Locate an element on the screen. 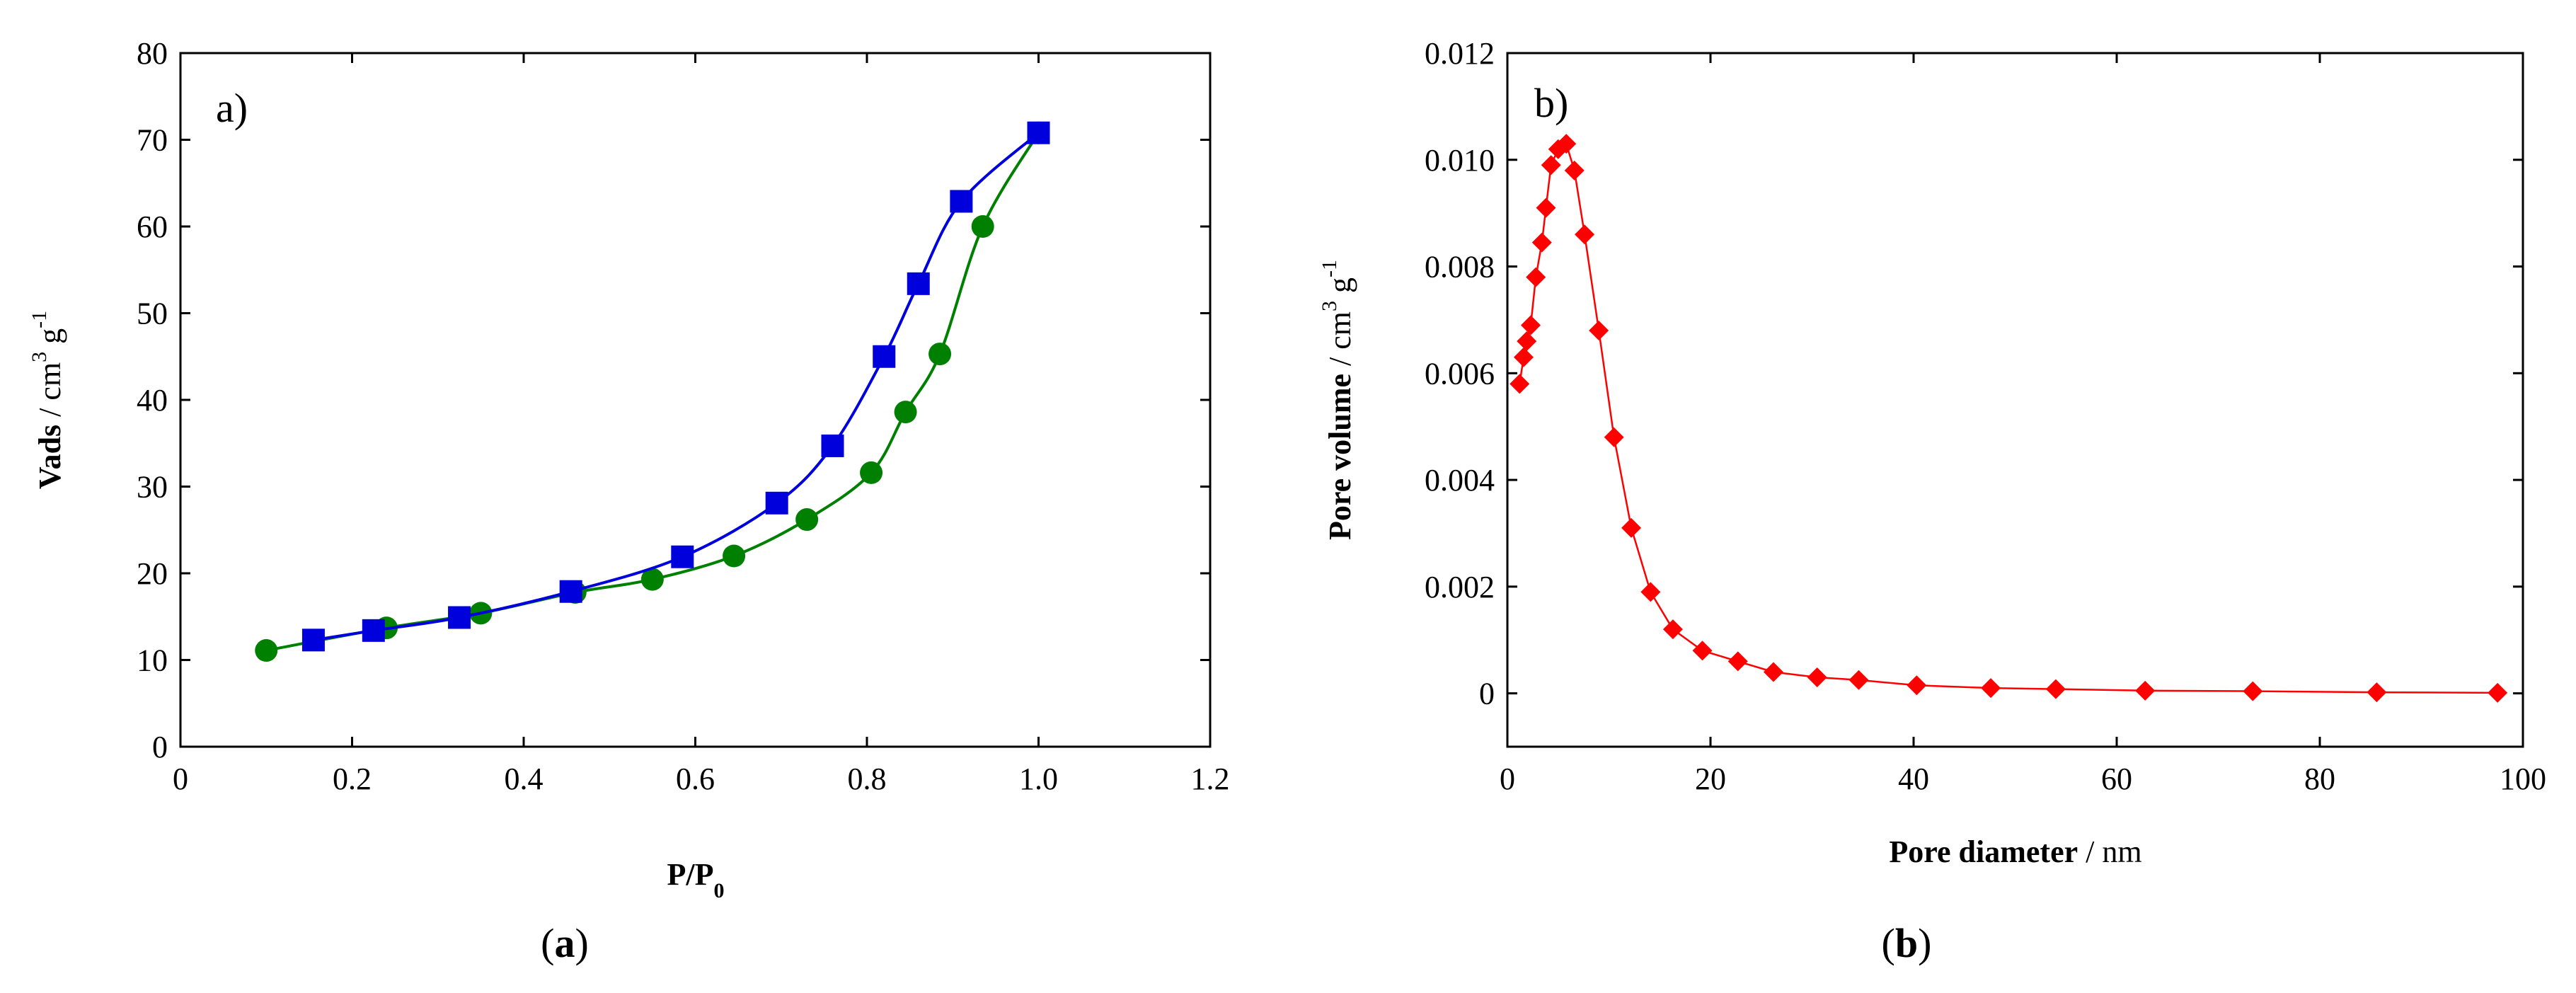 Image resolution: width=2576 pixels, height=993 pixels. y-axis-title-b-mid: g is located at coordinates (1340, 289).